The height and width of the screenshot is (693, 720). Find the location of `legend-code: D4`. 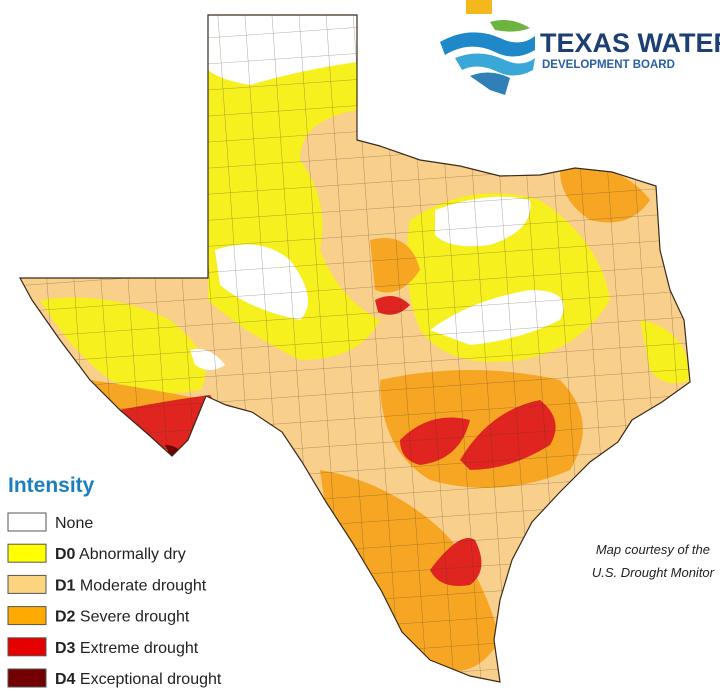

legend-code: D4 is located at coordinates (65, 679).